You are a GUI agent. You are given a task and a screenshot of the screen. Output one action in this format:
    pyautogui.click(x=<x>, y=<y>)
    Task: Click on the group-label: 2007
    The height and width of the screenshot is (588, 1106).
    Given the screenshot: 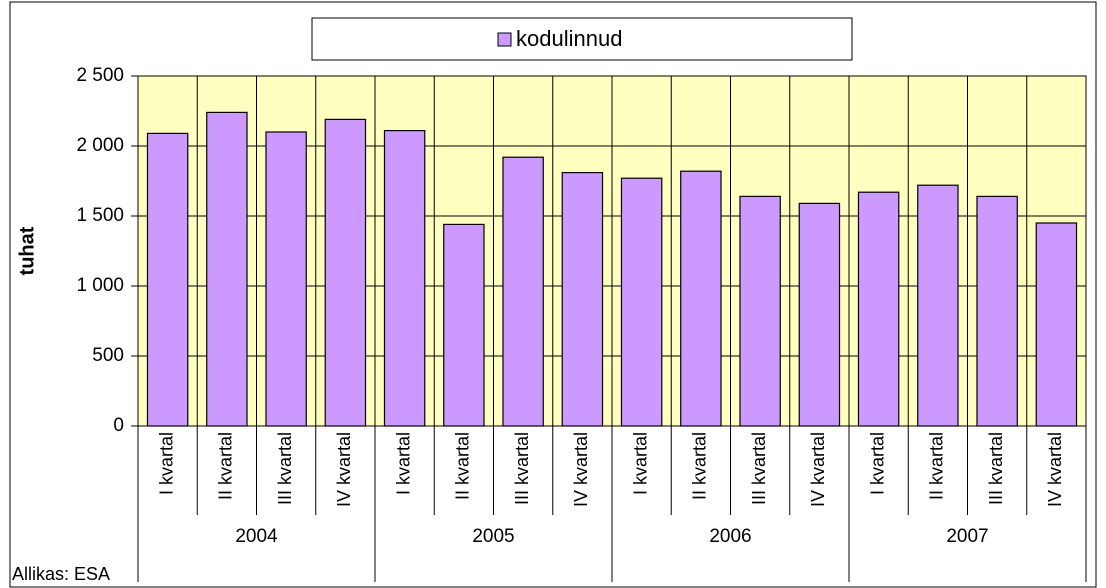 What is the action you would take?
    pyautogui.click(x=967, y=536)
    